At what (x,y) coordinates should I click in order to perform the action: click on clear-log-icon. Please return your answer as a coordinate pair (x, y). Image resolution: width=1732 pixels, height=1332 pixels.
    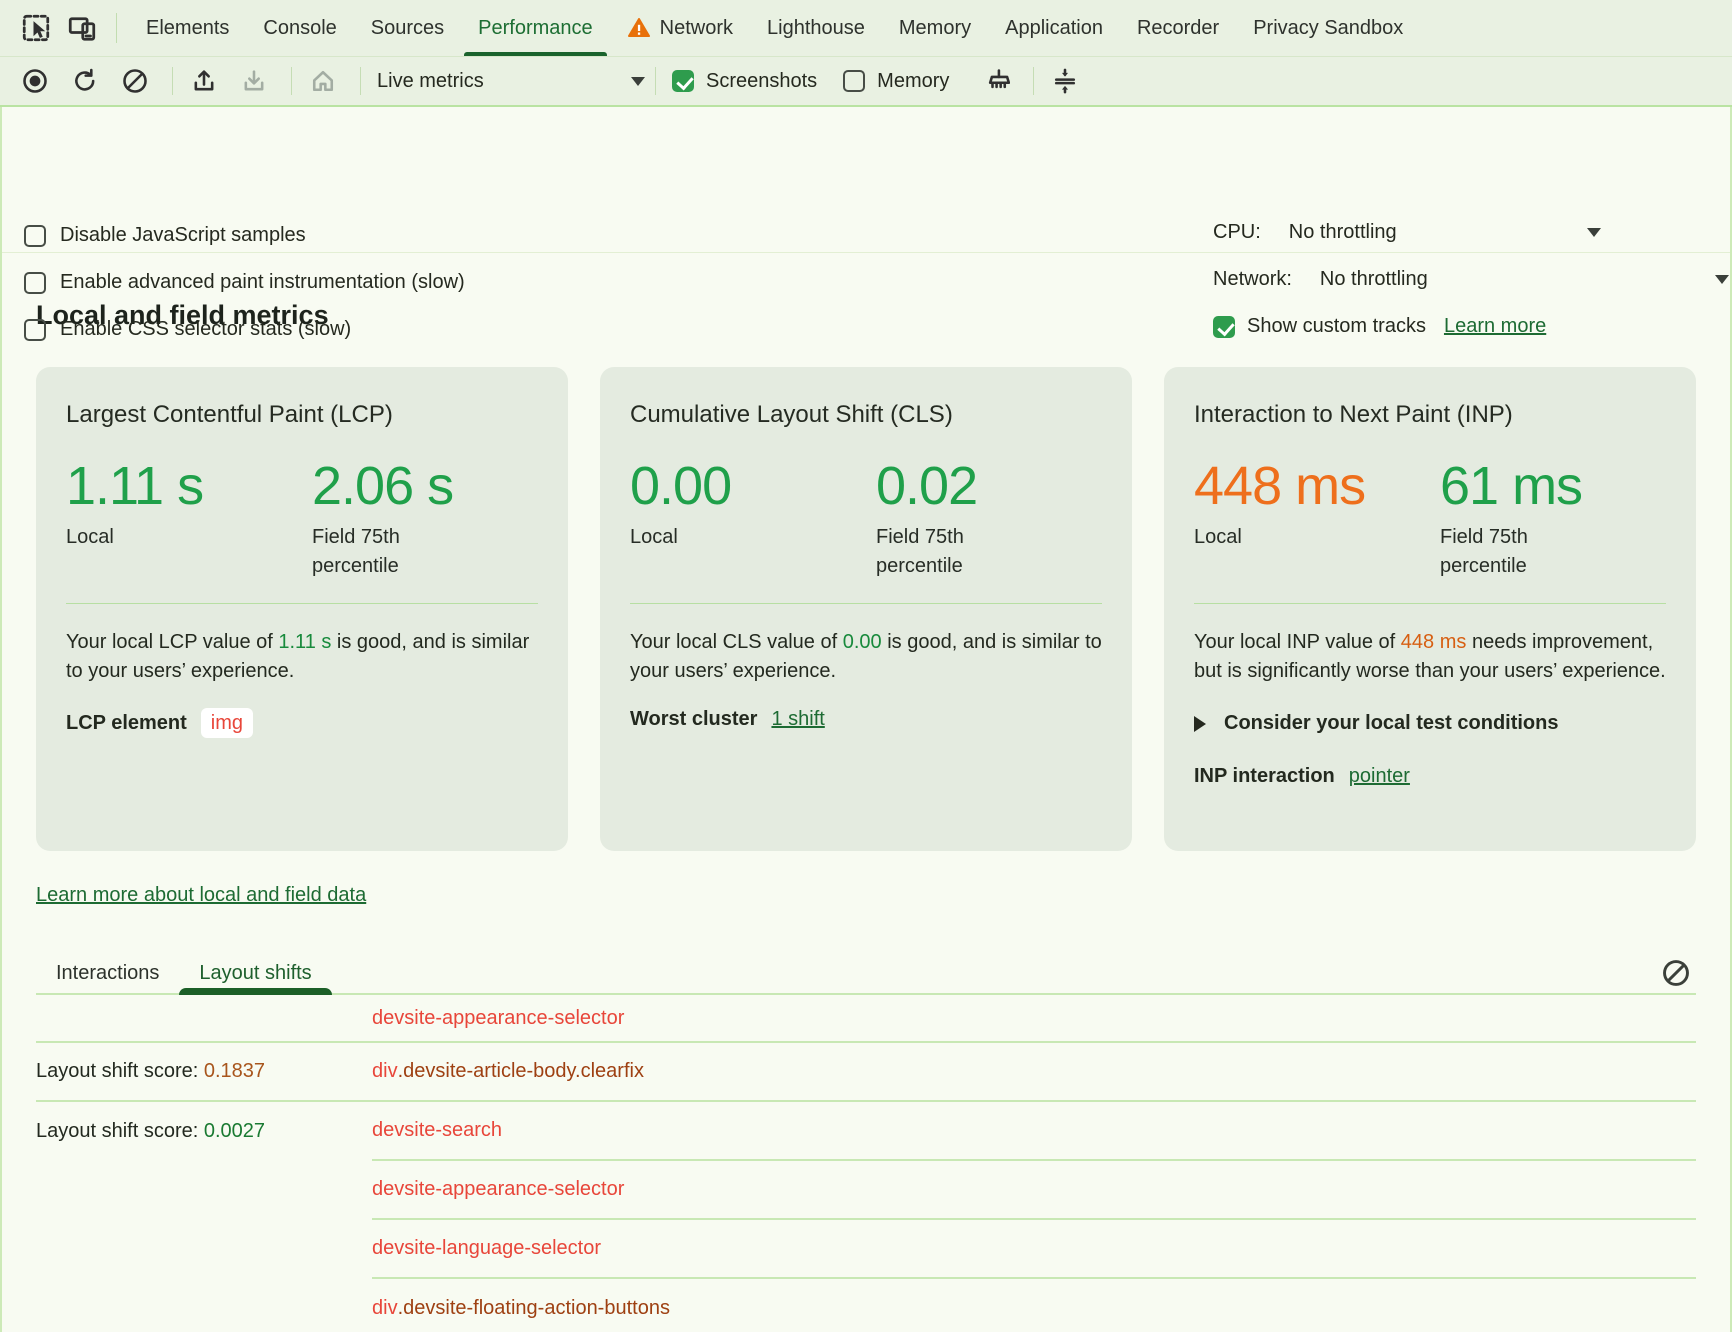
    Looking at the image, I should click on (1676, 973).